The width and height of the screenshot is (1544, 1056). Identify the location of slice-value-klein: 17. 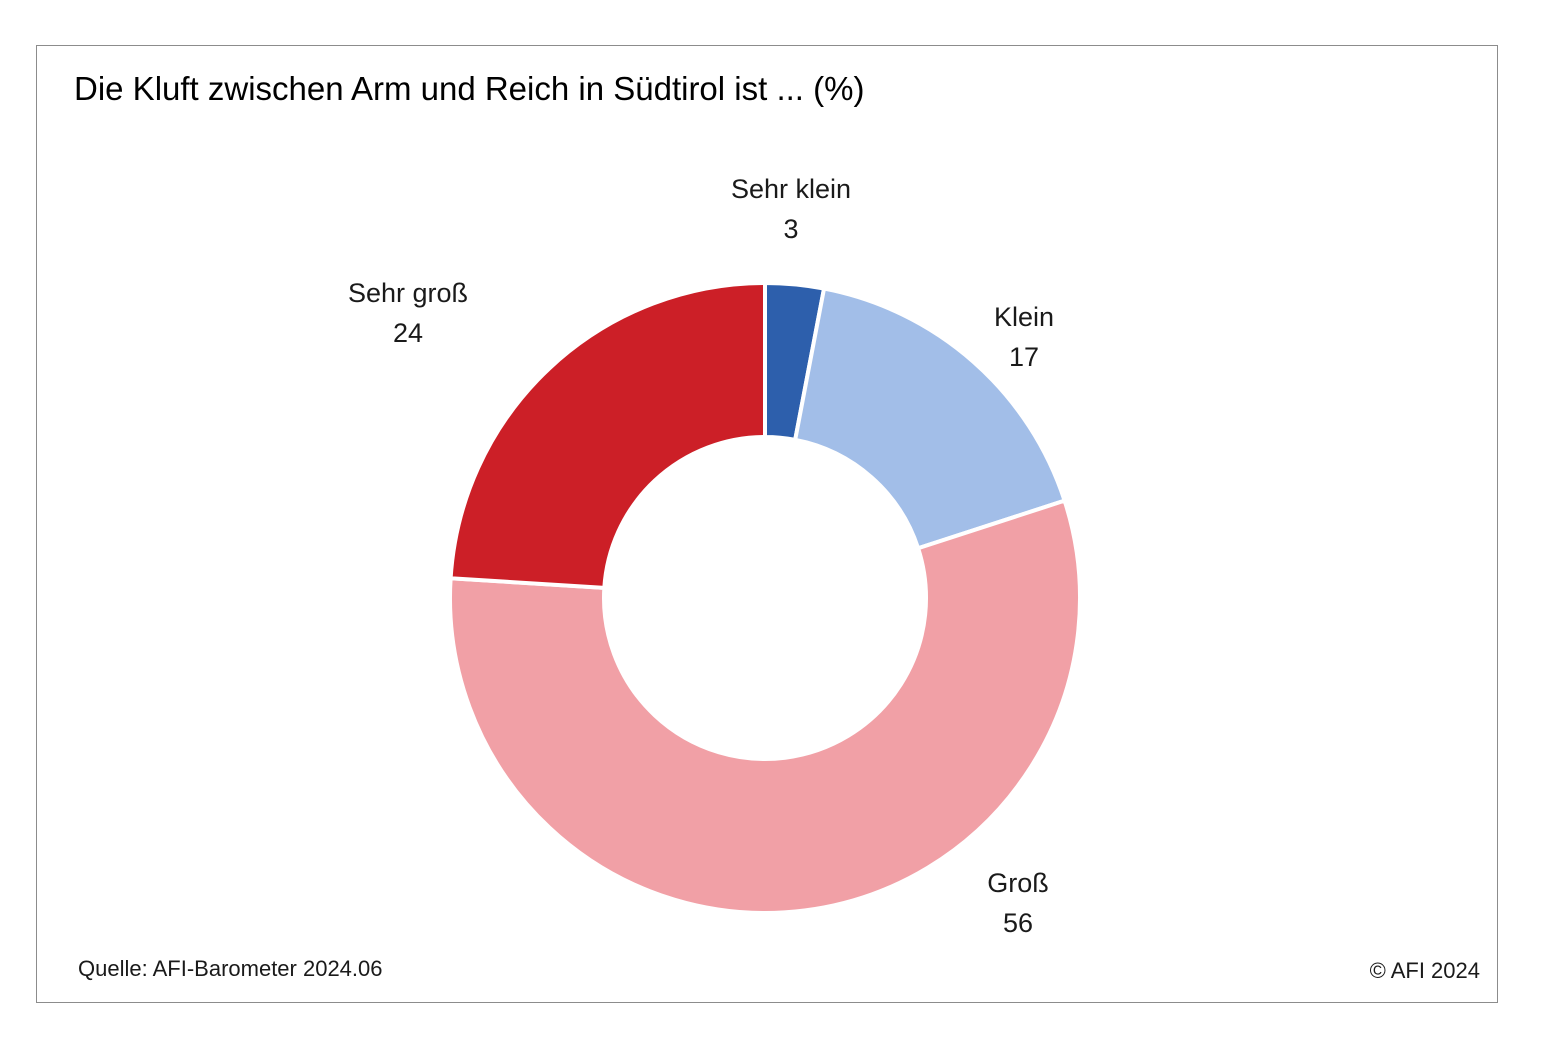
(1024, 357).